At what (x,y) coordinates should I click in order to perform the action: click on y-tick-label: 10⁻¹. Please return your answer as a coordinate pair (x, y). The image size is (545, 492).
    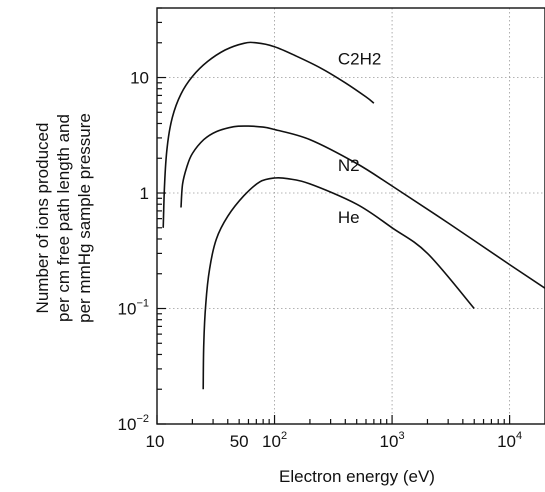
    Looking at the image, I should click on (133, 308).